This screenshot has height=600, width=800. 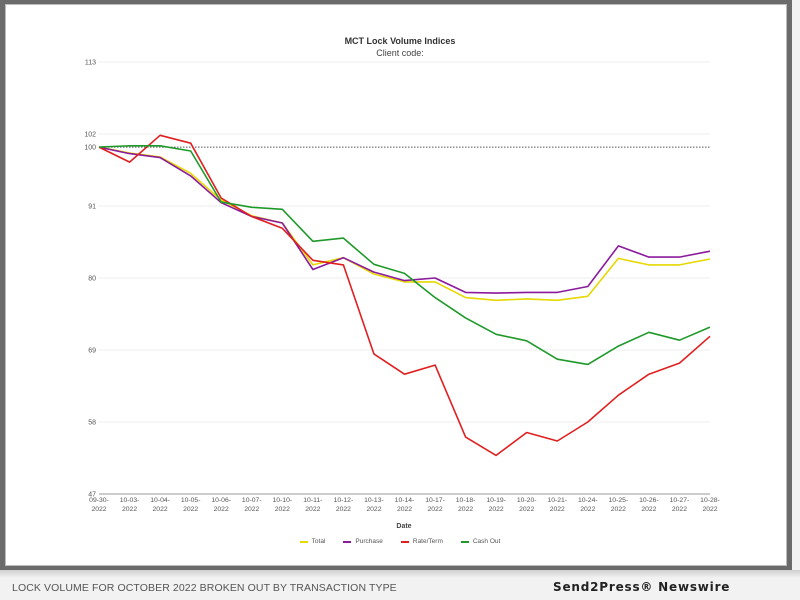 I want to click on y-tick-label: 69, so click(x=92, y=351).